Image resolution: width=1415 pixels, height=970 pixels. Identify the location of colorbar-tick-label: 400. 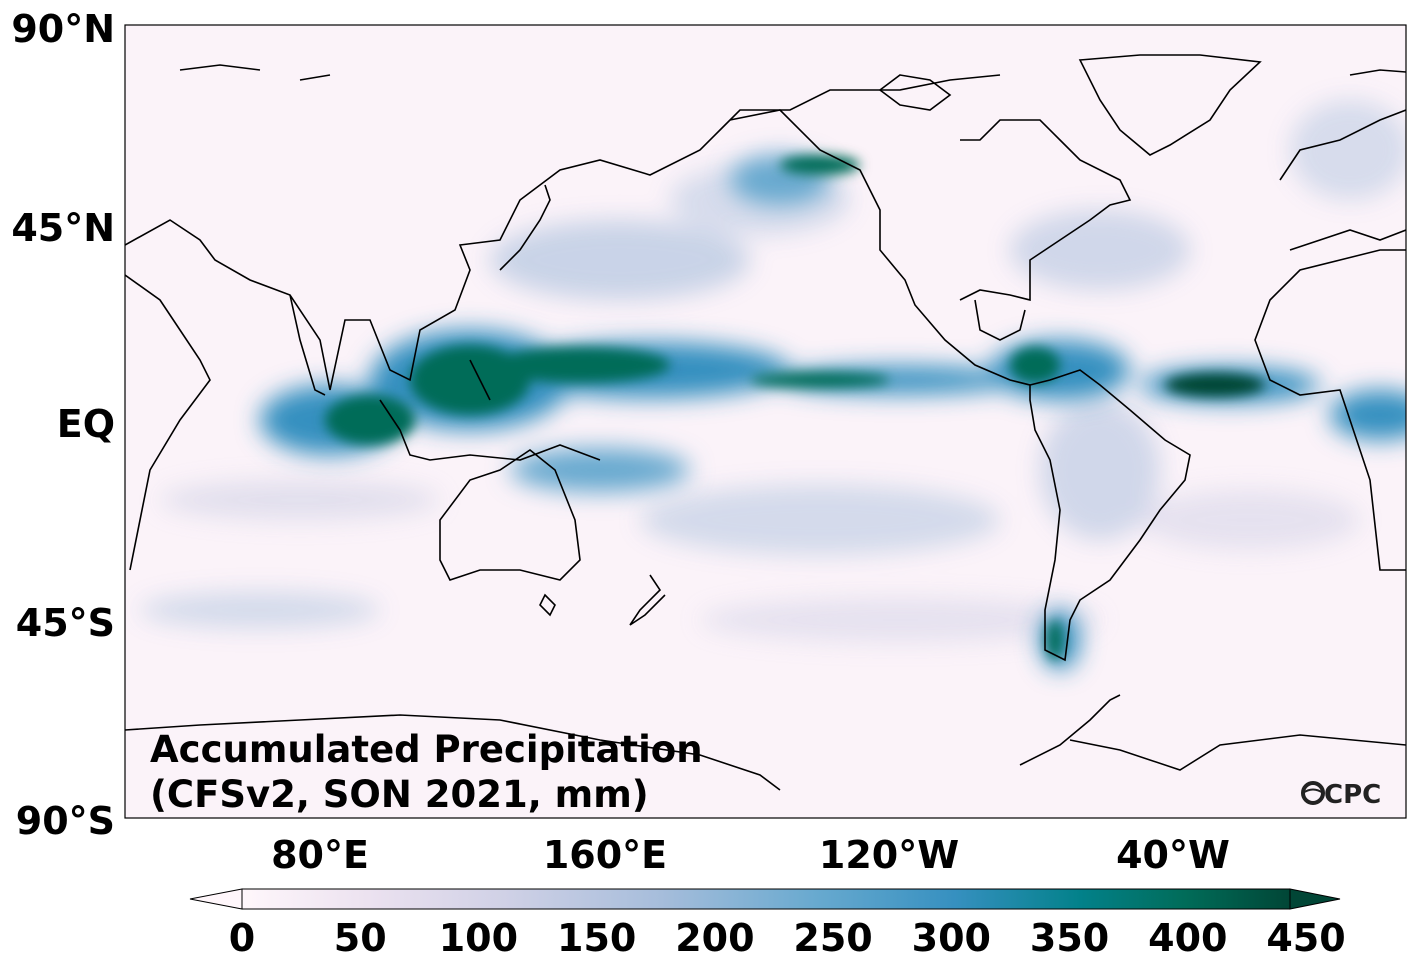
(1187, 938).